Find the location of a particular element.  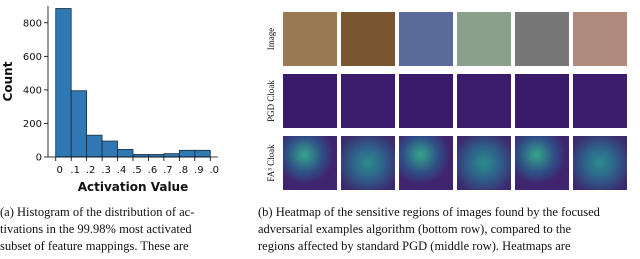

x-axis-label: Activation Value is located at coordinates (133, 187).